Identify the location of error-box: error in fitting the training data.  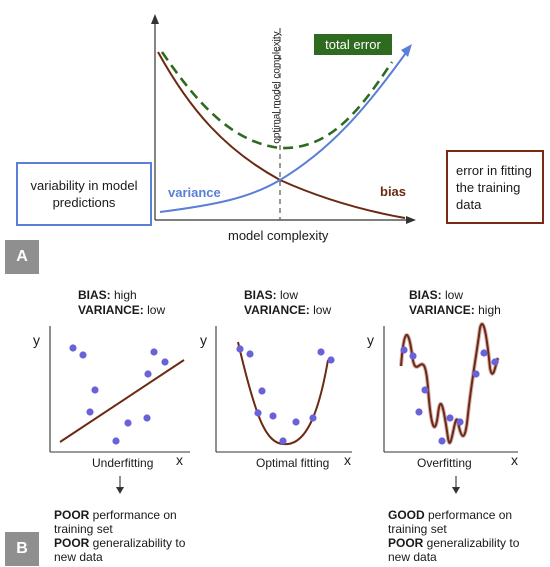
(495, 187).